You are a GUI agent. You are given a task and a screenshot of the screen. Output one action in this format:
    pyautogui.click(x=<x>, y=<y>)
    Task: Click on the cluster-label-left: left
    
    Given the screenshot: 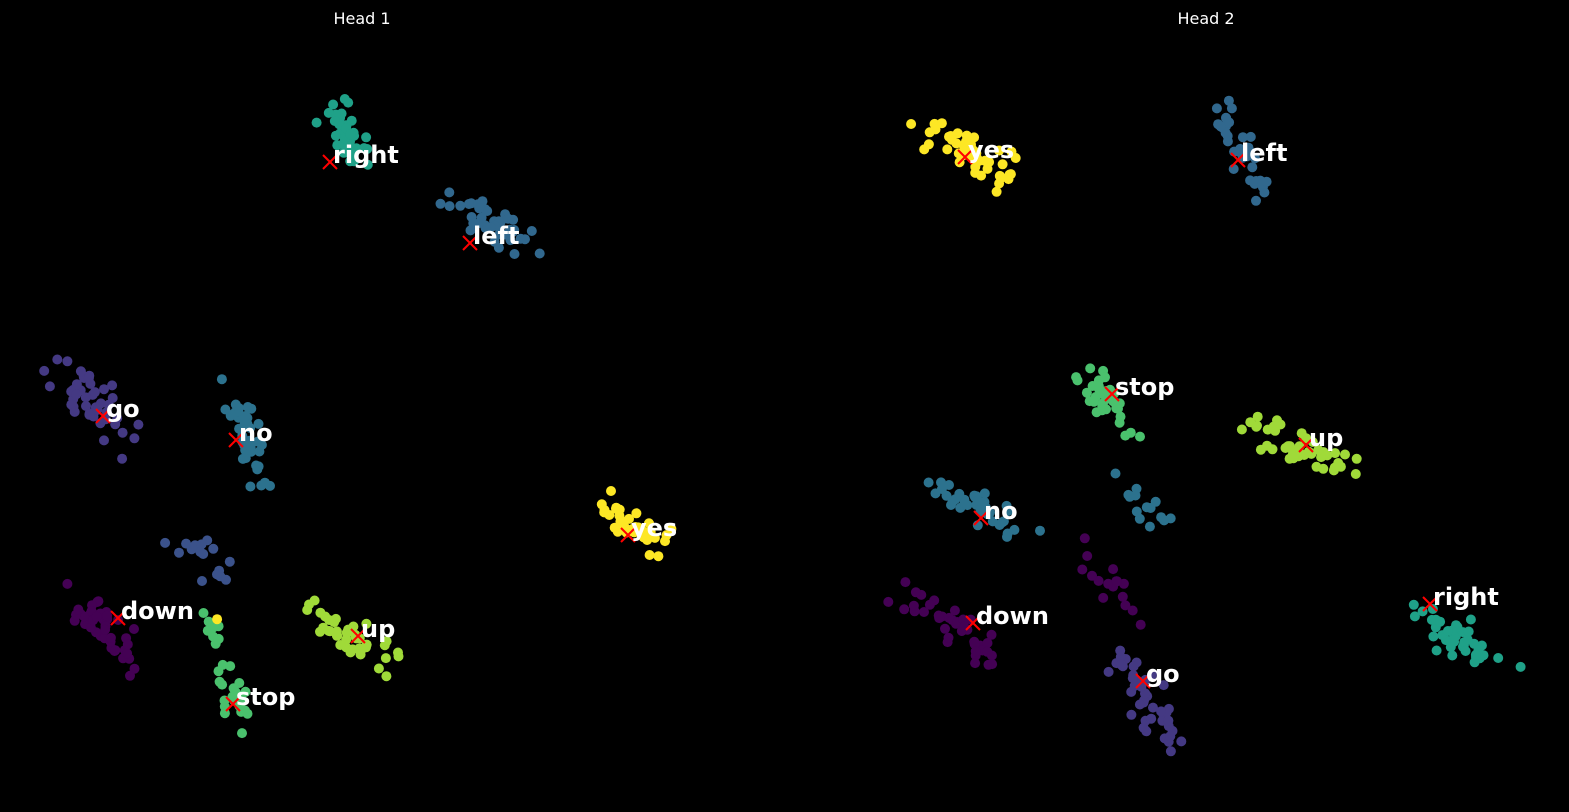 What is the action you would take?
    pyautogui.click(x=496, y=236)
    